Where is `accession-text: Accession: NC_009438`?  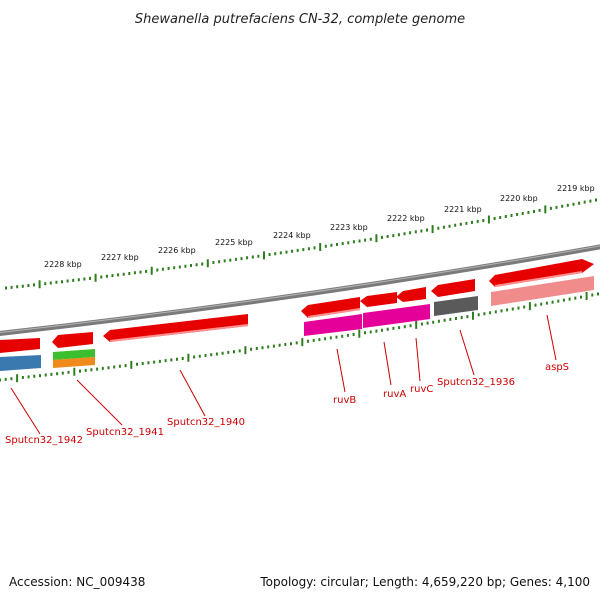 accession-text: Accession: NC_009438 is located at coordinates (77, 582).